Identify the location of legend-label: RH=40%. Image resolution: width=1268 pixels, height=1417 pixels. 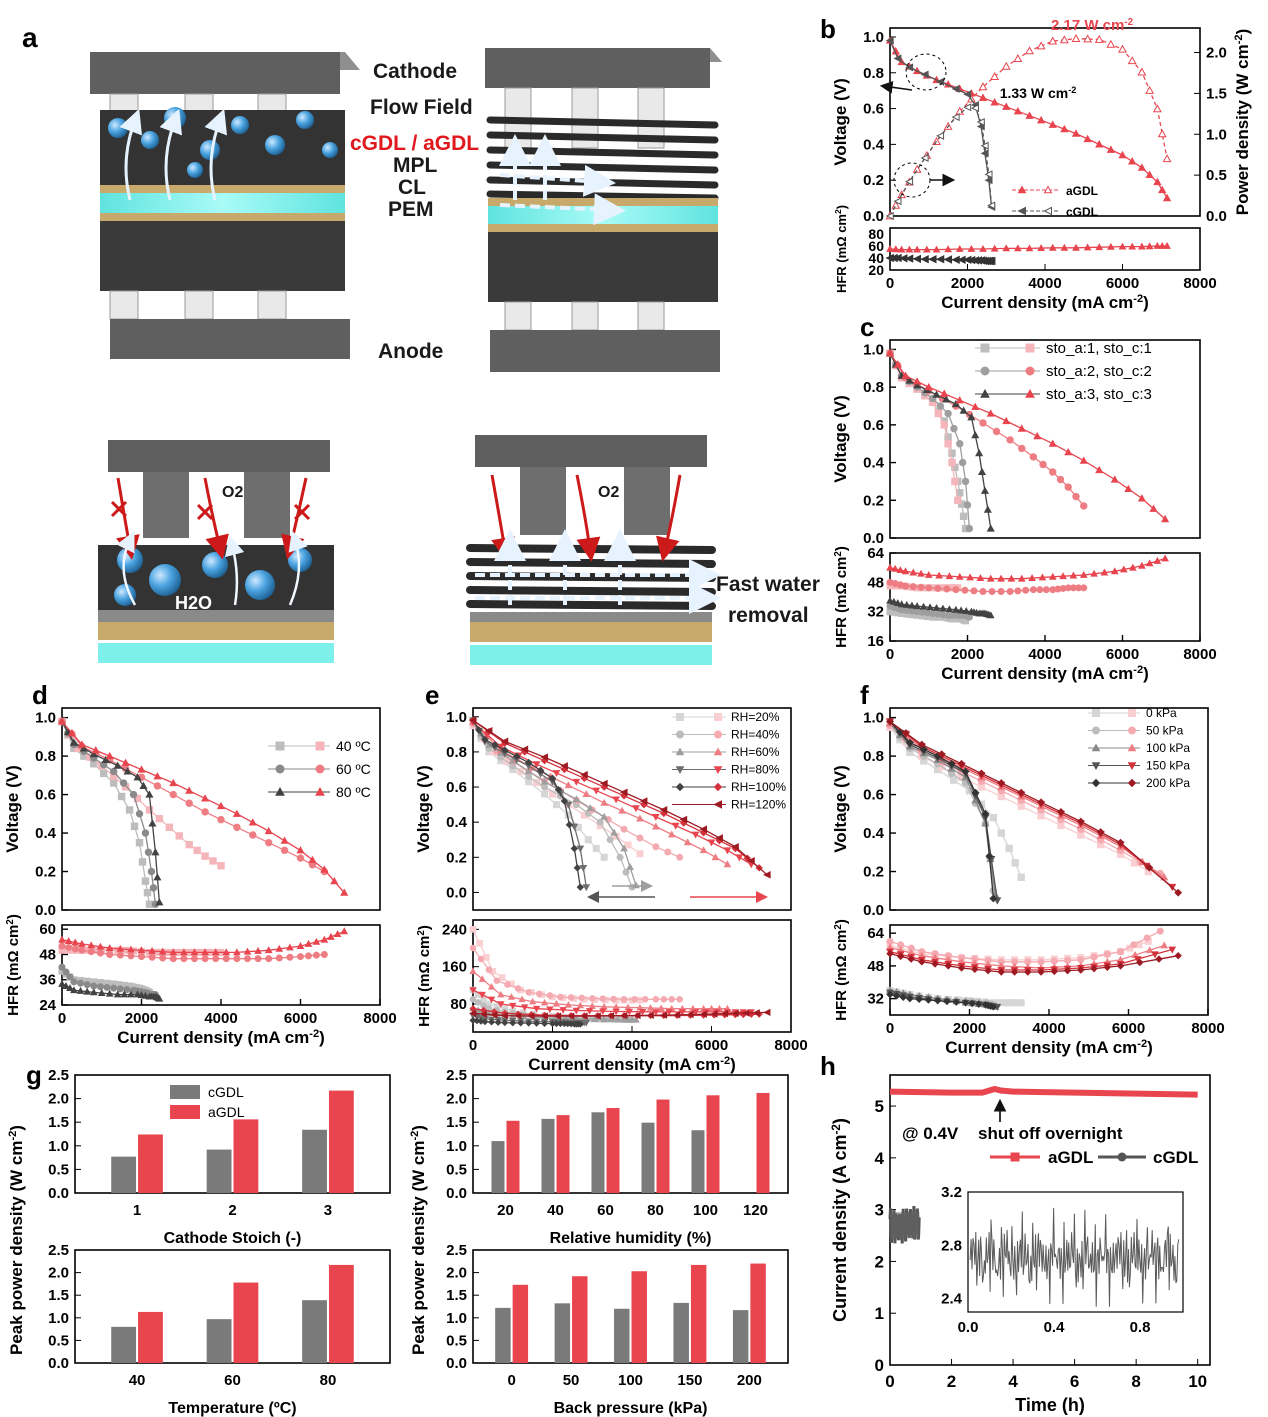
(755, 735).